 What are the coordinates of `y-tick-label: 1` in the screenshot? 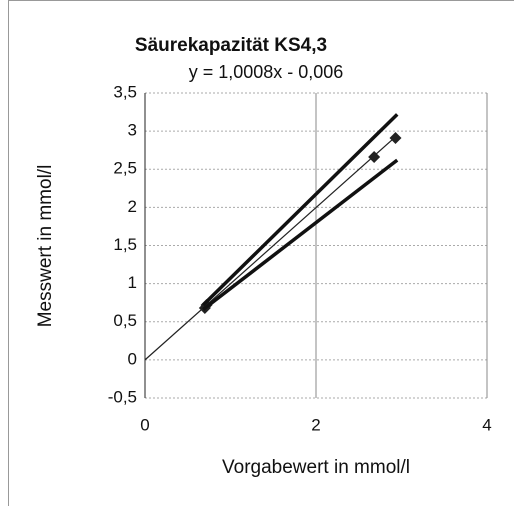 It's located at (132, 282).